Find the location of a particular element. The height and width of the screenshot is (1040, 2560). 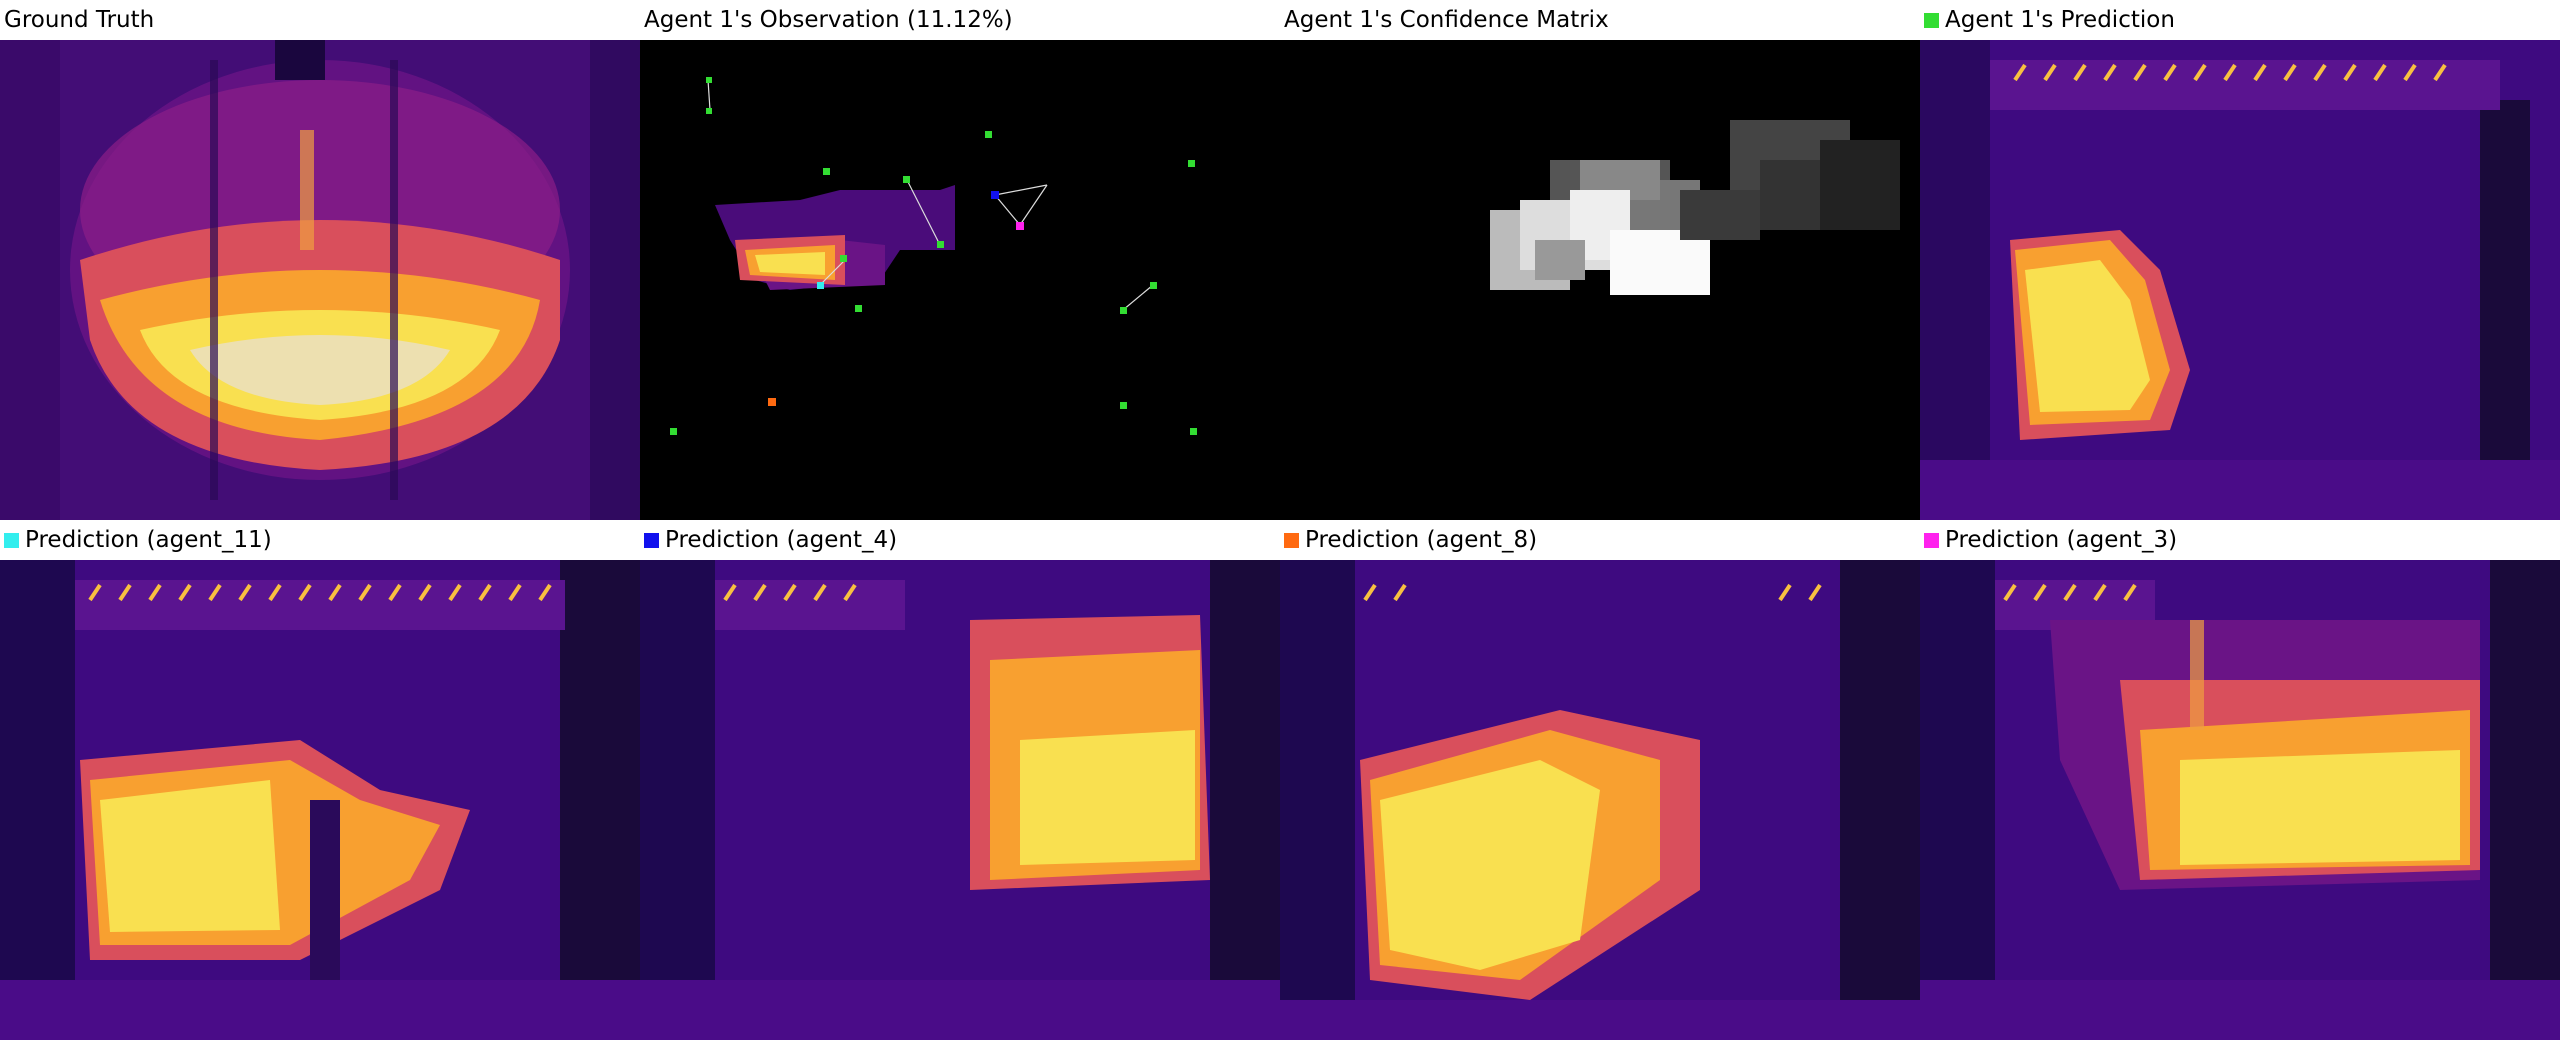

panel-agent-11-prediction: Prediction (agent_11) is located at coordinates (320, 780).